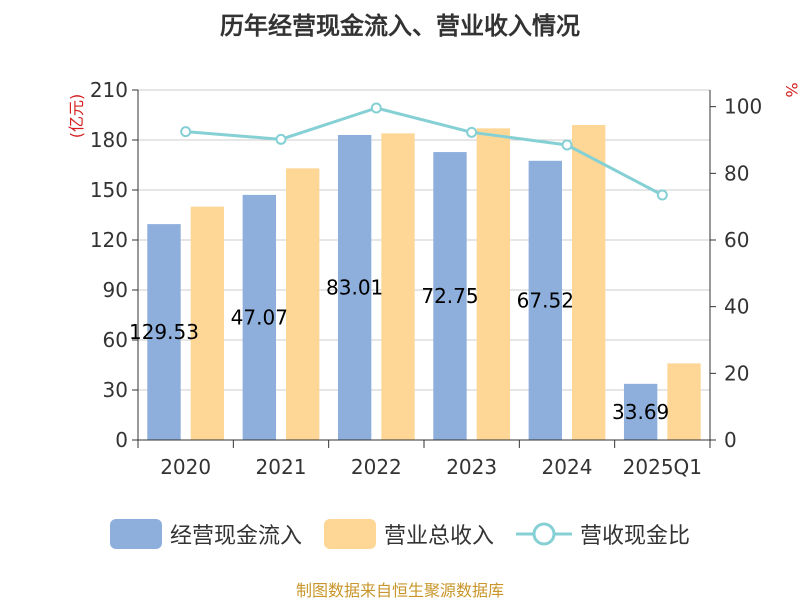 This screenshot has width=800, height=601. Describe the element at coordinates (115, 340) in the screenshot. I see `left-tick-label: 60` at that location.